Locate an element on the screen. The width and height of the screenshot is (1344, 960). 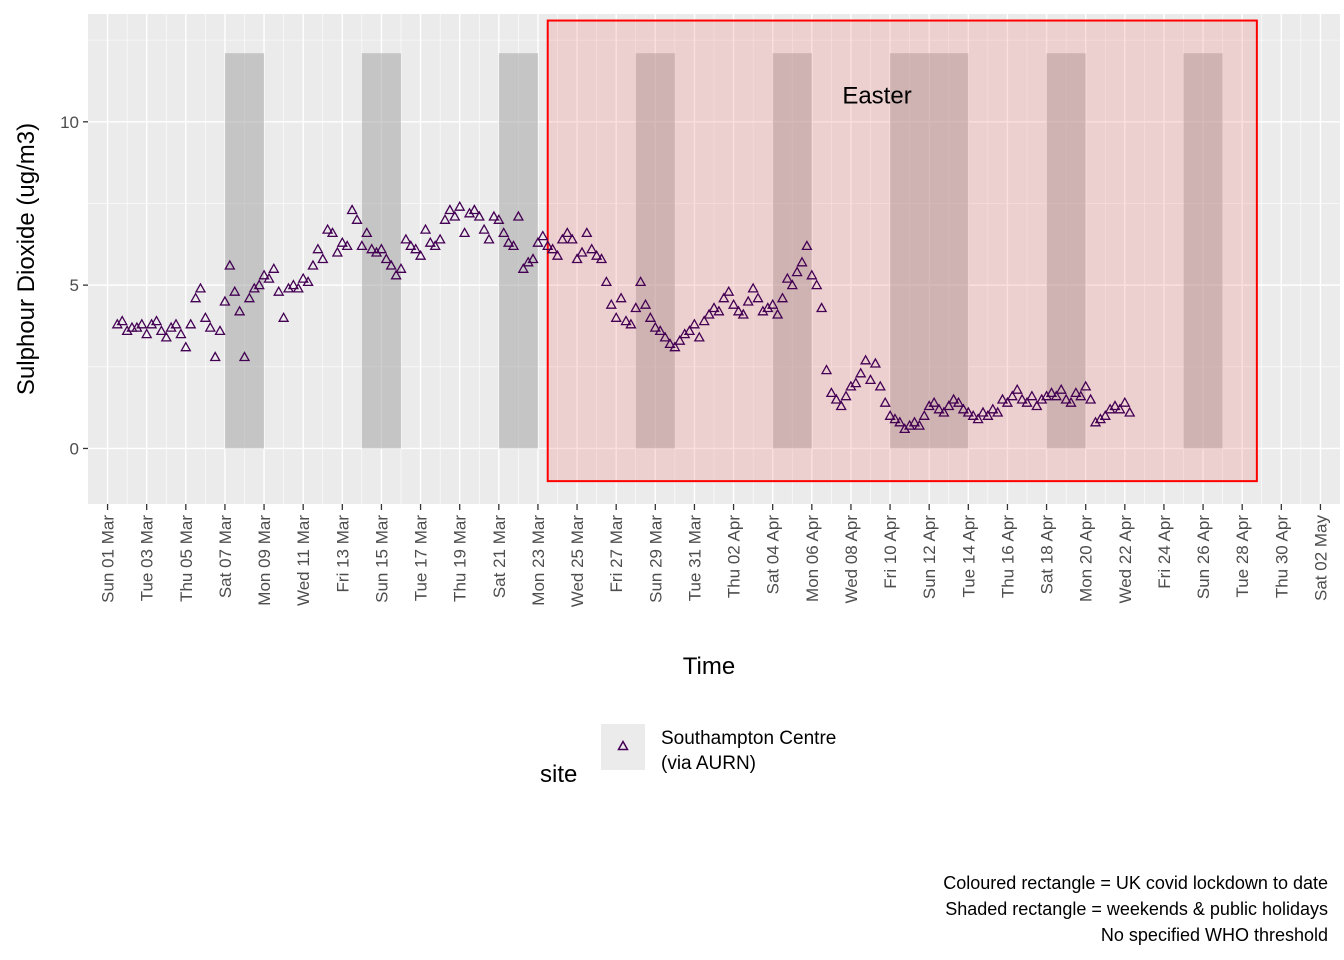
x-tick-label: Sat 02 May is located at coordinates (1320, 558).